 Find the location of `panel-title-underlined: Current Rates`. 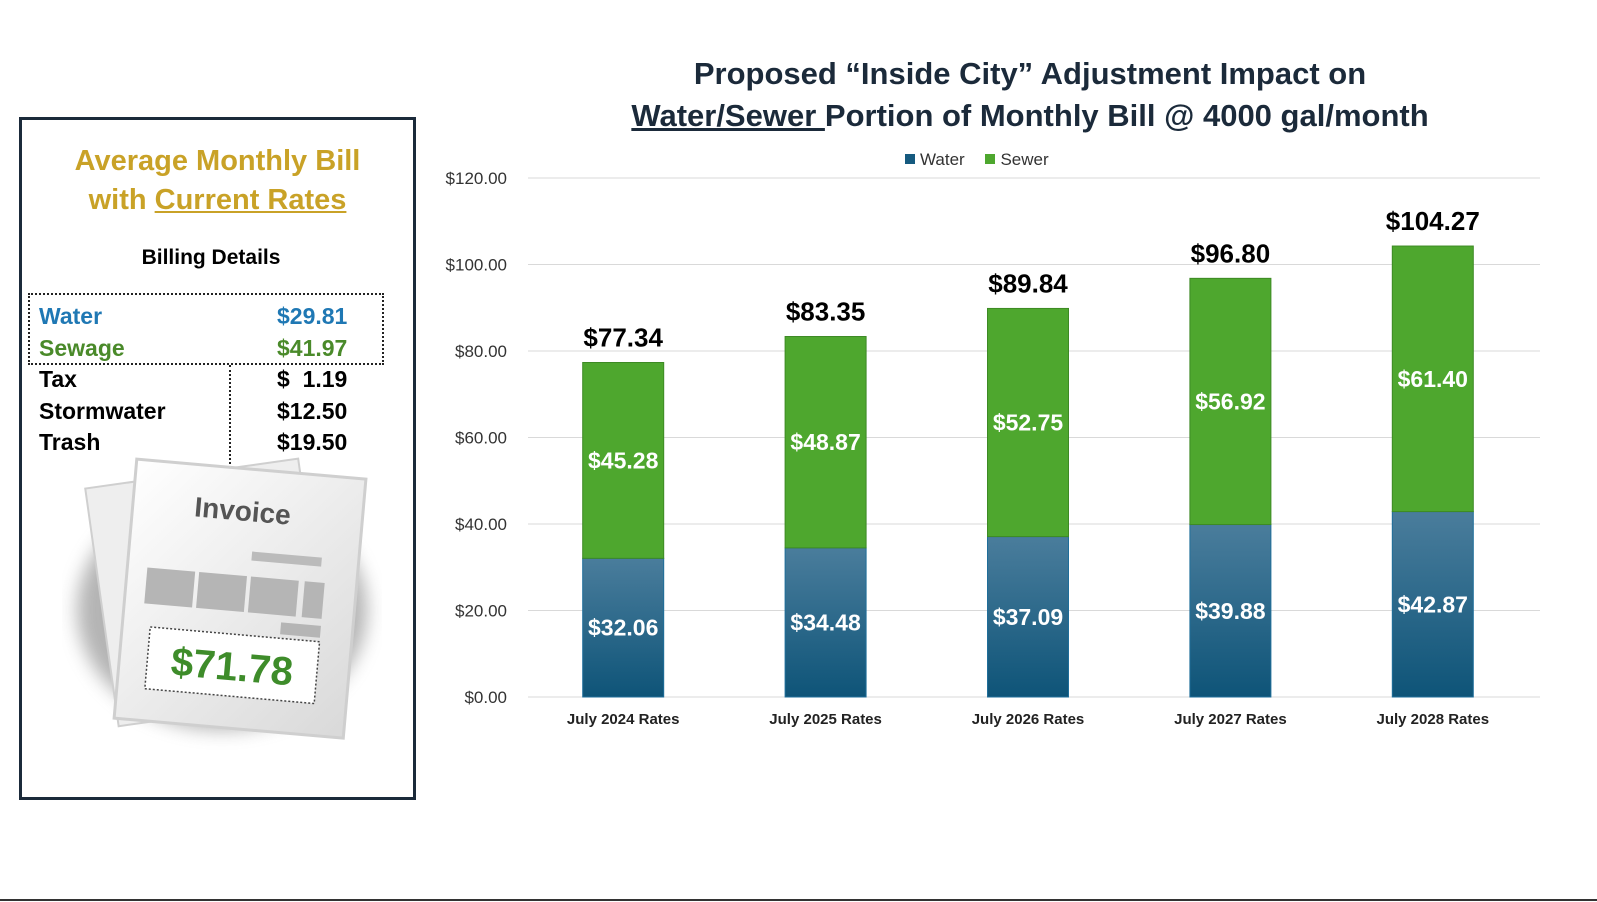

panel-title-underlined: Current Rates is located at coordinates (250, 200).